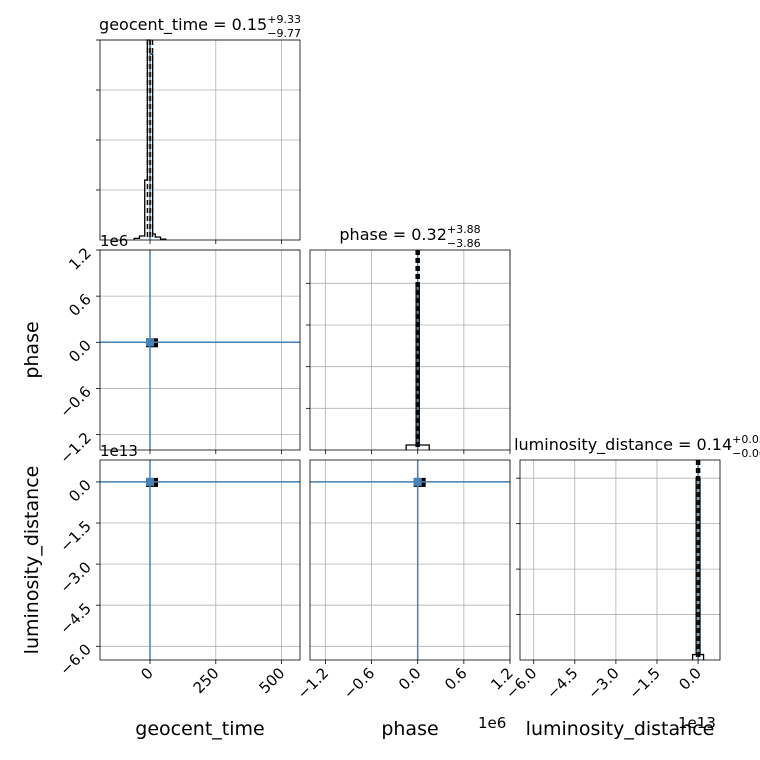 Image resolution: width=760 pixels, height=760 pixels. Describe the element at coordinates (75, 536) in the screenshot. I see `y-tick-label: −1.5` at that location.